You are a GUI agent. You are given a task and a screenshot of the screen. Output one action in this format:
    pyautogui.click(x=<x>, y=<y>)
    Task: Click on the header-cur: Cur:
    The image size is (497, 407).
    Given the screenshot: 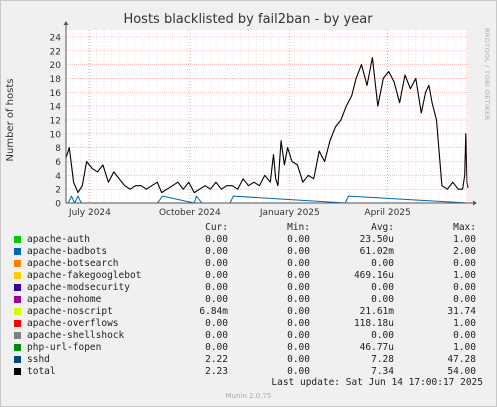 What is the action you would take?
    pyautogui.click(x=216, y=227)
    